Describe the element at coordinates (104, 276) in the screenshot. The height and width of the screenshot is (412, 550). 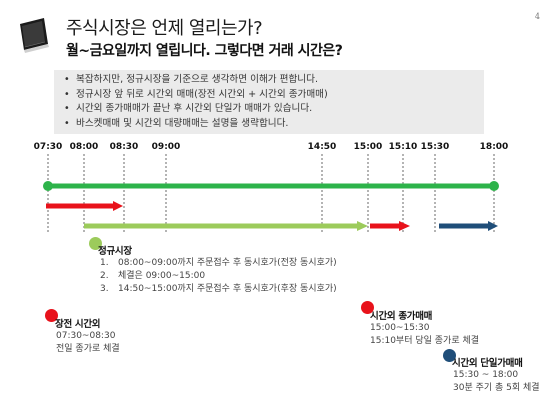
I see `item-number: 2.` at that location.